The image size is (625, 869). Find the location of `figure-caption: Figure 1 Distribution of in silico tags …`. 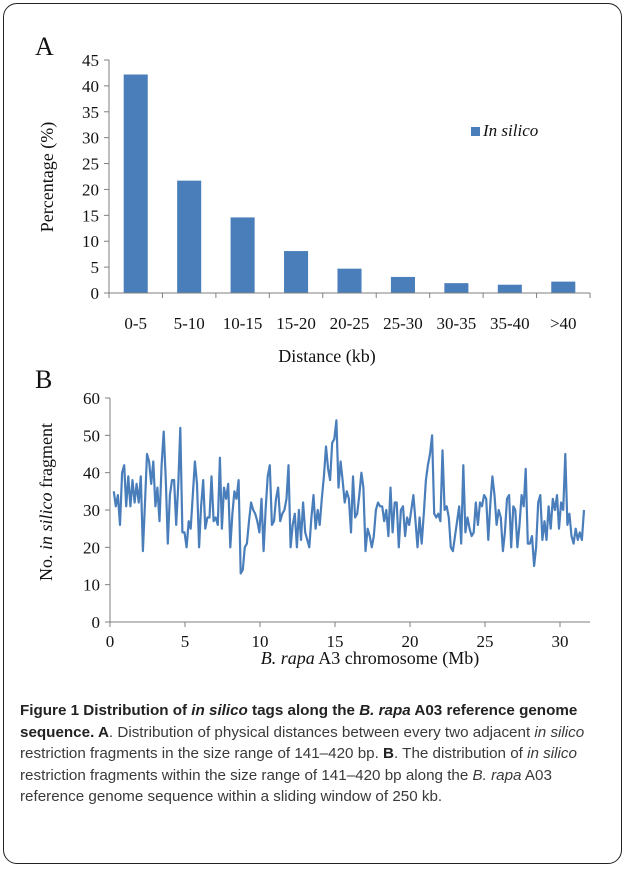

figure-caption: Figure 1 Distribution of in silico tags … is located at coordinates (302, 753).